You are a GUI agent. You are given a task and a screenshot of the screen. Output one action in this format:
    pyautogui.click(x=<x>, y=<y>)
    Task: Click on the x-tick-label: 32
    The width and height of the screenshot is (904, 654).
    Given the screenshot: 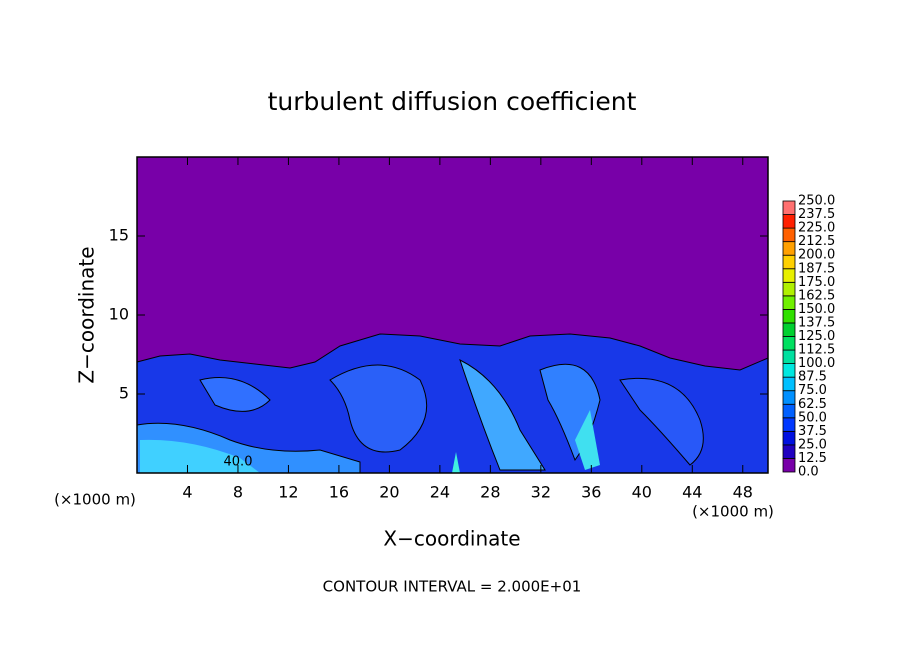 What is the action you would take?
    pyautogui.click(x=541, y=492)
    